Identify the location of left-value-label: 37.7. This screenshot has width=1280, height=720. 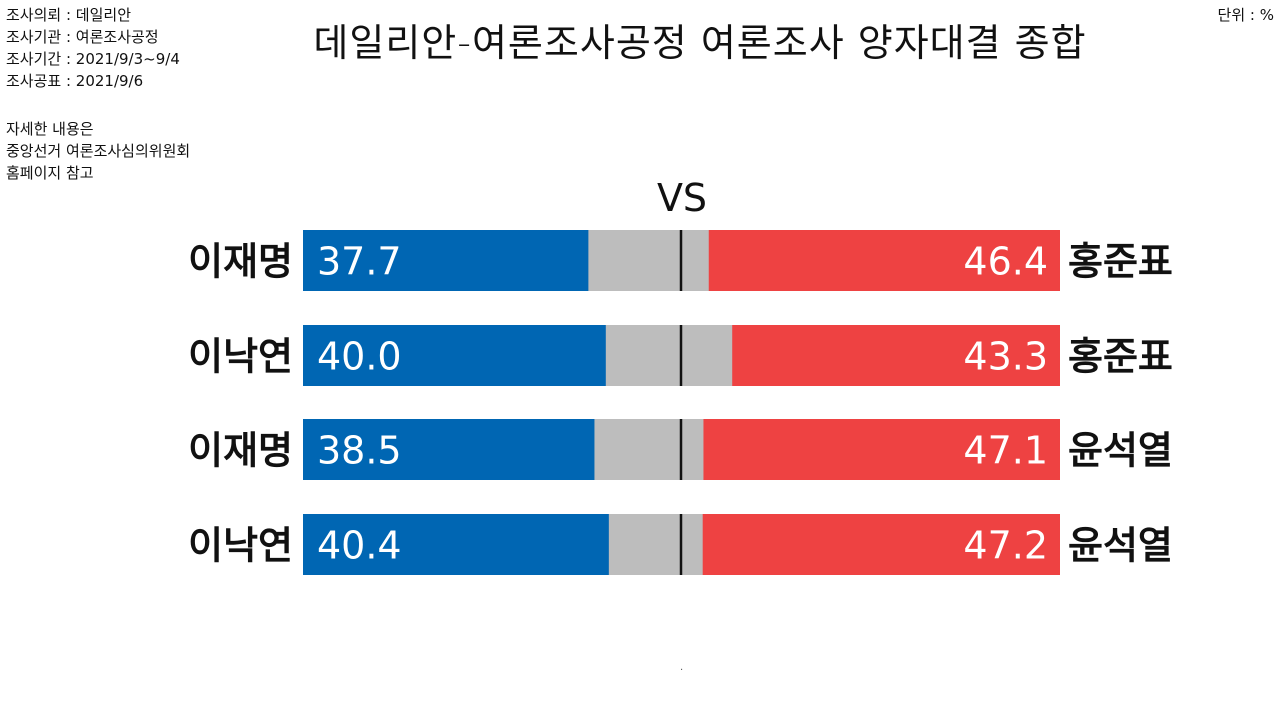
(359, 262).